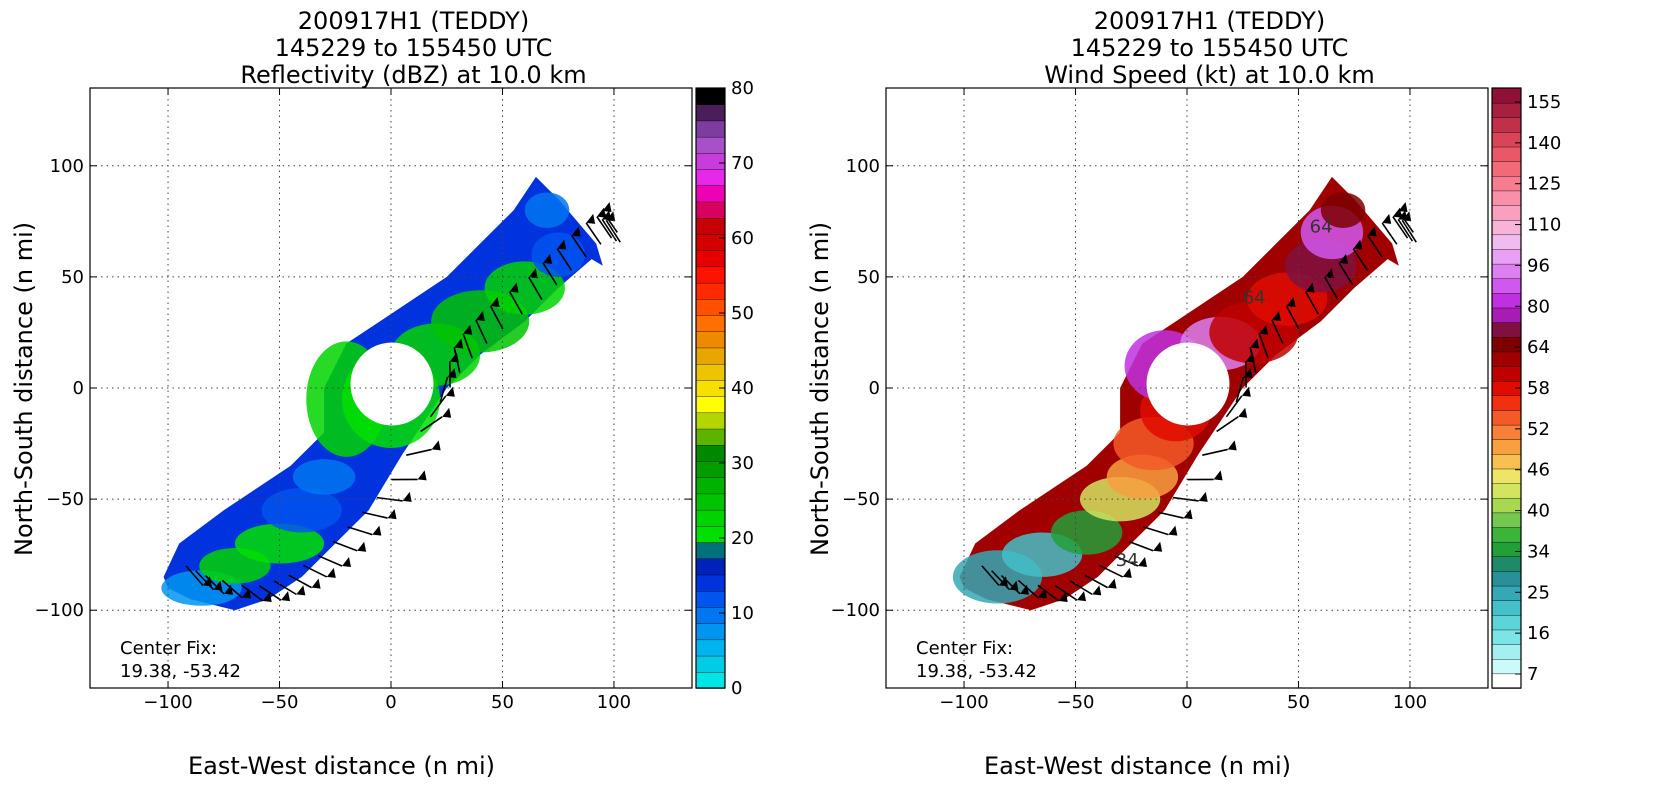 The width and height of the screenshot is (1654, 787). Describe the element at coordinates (1538, 470) in the screenshot. I see `colorbar-tick-label: 46` at that location.